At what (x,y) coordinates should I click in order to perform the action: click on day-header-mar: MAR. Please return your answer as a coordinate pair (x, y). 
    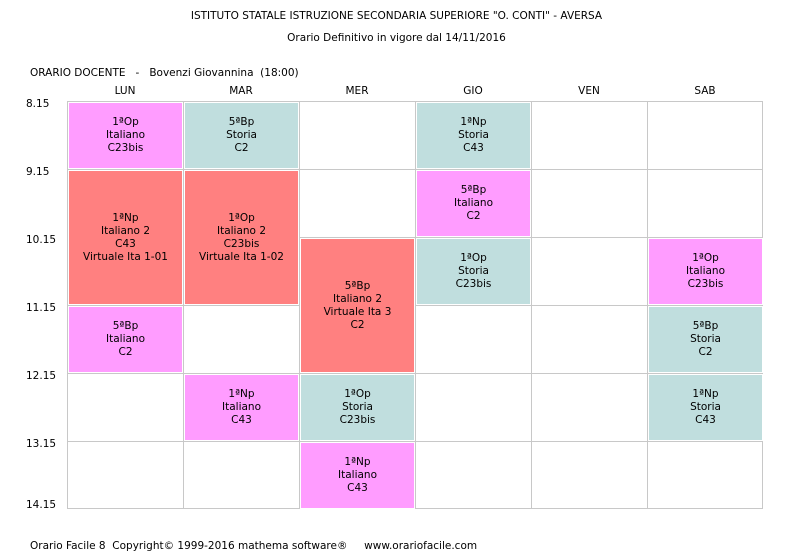
    Looking at the image, I should click on (241, 91).